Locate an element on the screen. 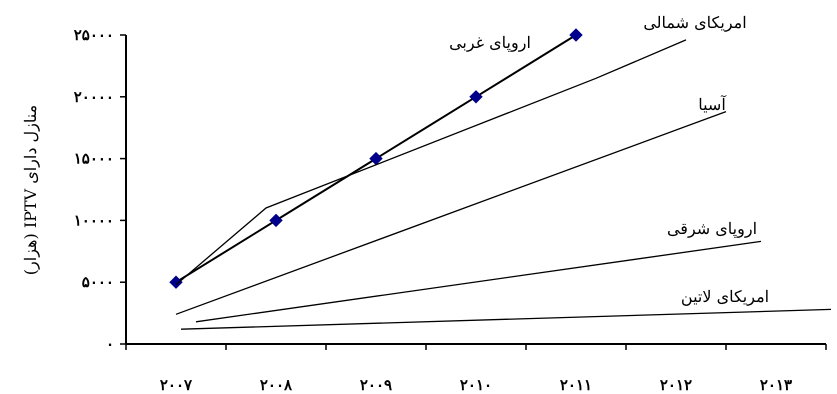 This screenshot has height=394, width=837. series-label-2: آسیا is located at coordinates (712, 104).